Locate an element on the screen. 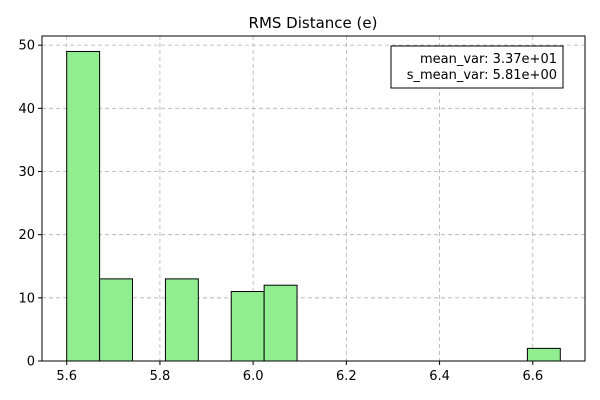 The width and height of the screenshot is (600, 400). stats-annotation-frame is located at coordinates (477, 67).